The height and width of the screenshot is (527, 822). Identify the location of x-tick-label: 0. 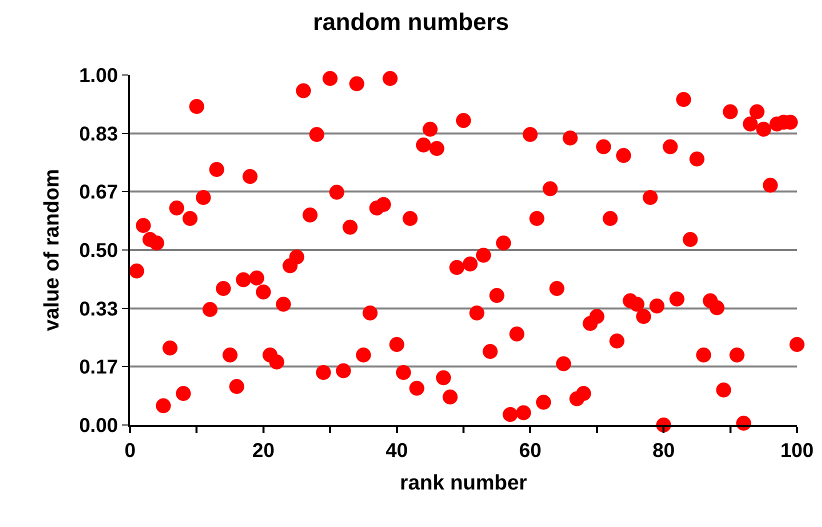
(130, 451).